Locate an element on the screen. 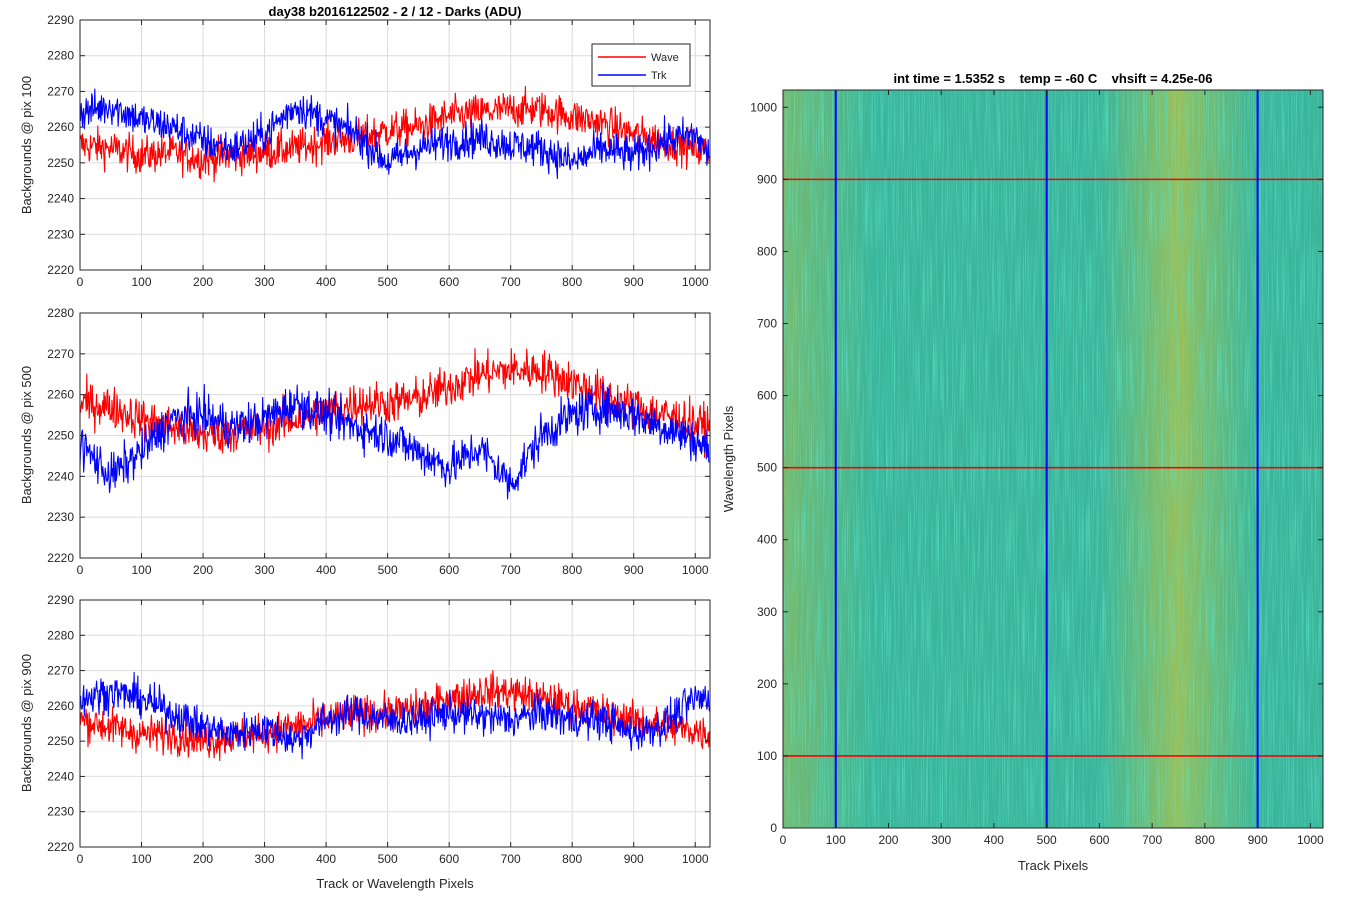  y-tick-label: 200 is located at coordinates (767, 684).